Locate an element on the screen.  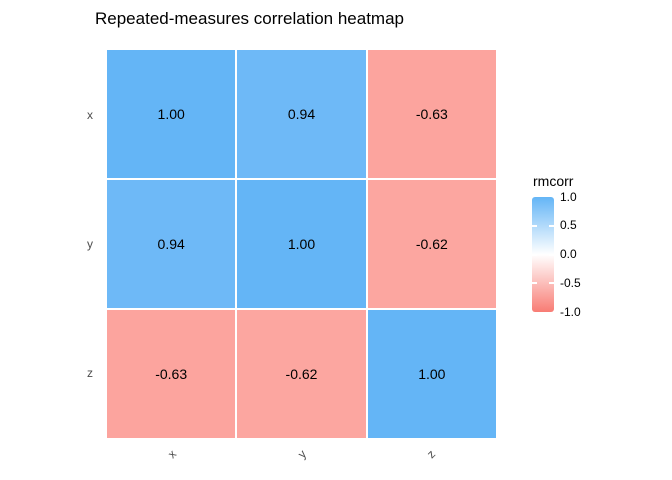
legend-tick-label: 0.0 is located at coordinates (568, 254).